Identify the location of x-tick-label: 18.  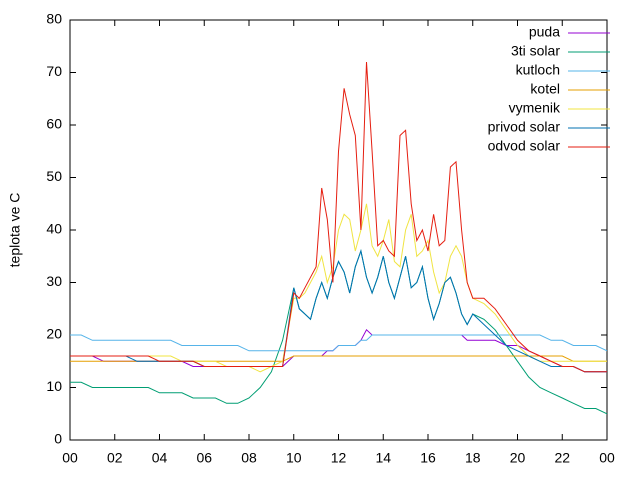
(473, 458).